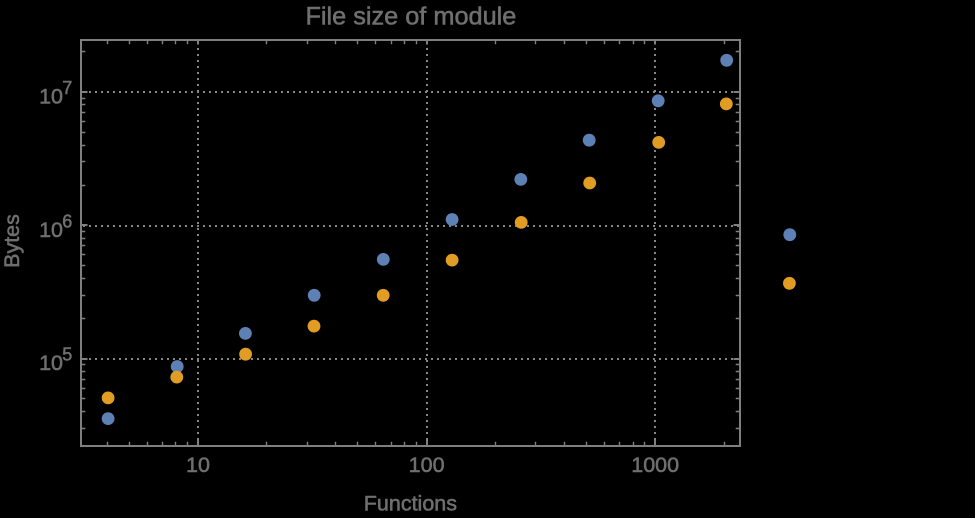  I want to click on svg-text: 100, so click(427, 465).